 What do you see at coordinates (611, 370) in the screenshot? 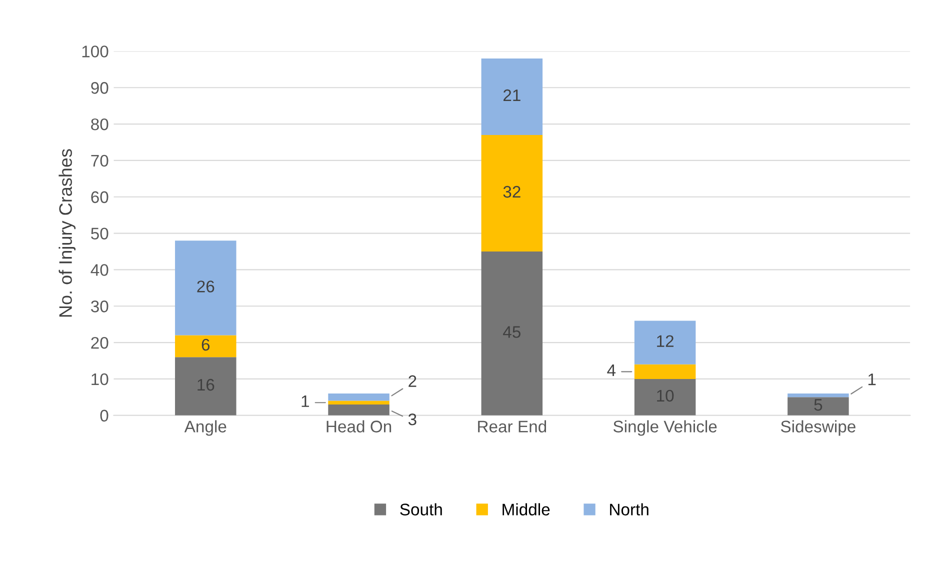
I see `data-label: 4` at bounding box center [611, 370].